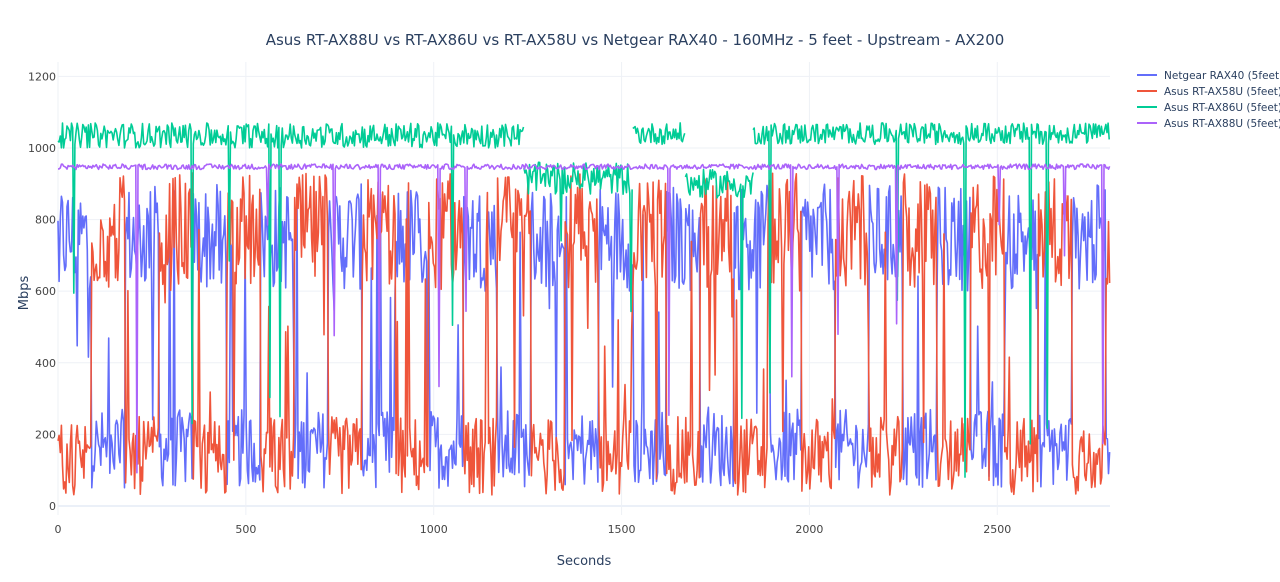  I want to click on legend-item: Asus RT-AX58U (5feet), so click(1208, 92).